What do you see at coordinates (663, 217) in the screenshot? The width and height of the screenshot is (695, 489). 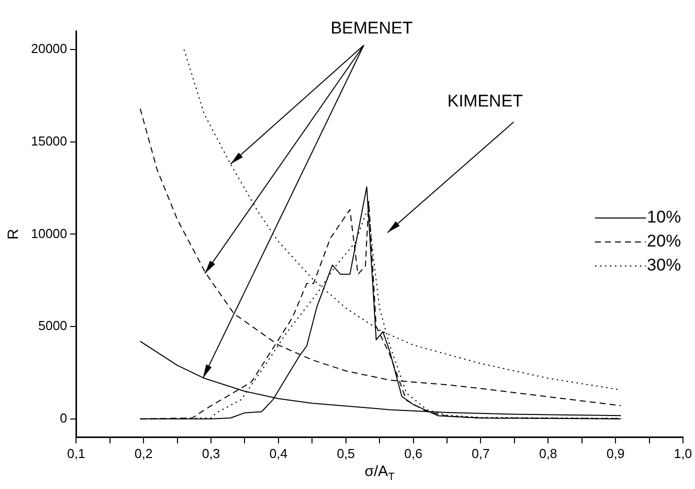 I see `legend-label: 10%` at bounding box center [663, 217].